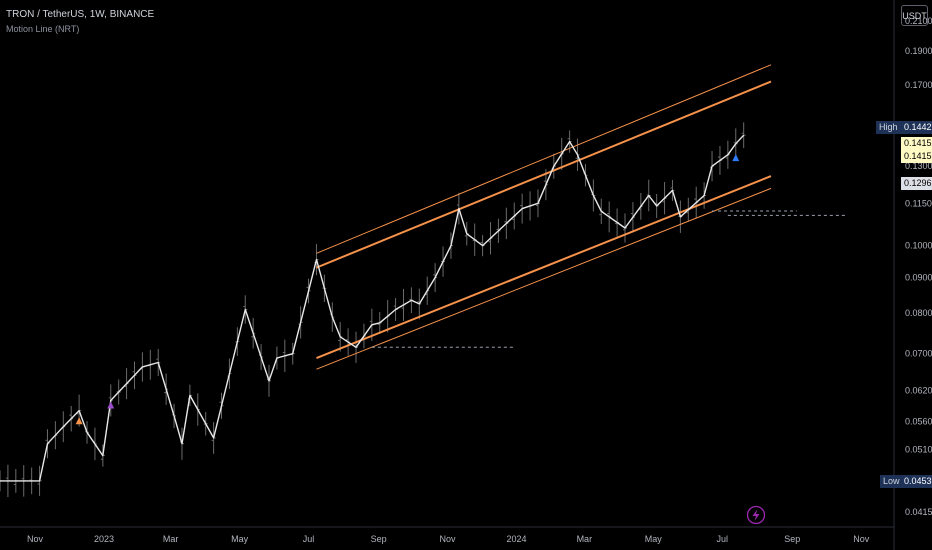 Image resolution: width=932 pixels, height=550 pixels. What do you see at coordinates (918, 354) in the screenshot?
I see `price-tick-label: 0.0700` at bounding box center [918, 354].